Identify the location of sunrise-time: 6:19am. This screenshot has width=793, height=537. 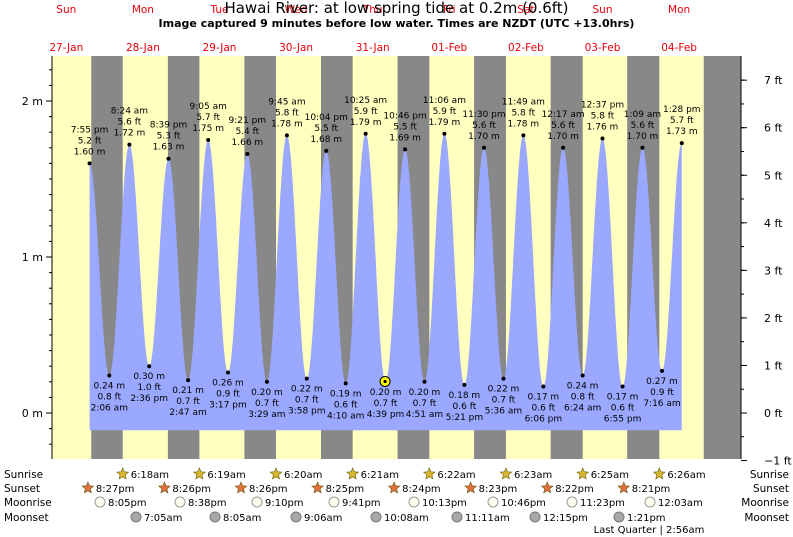
(226, 475).